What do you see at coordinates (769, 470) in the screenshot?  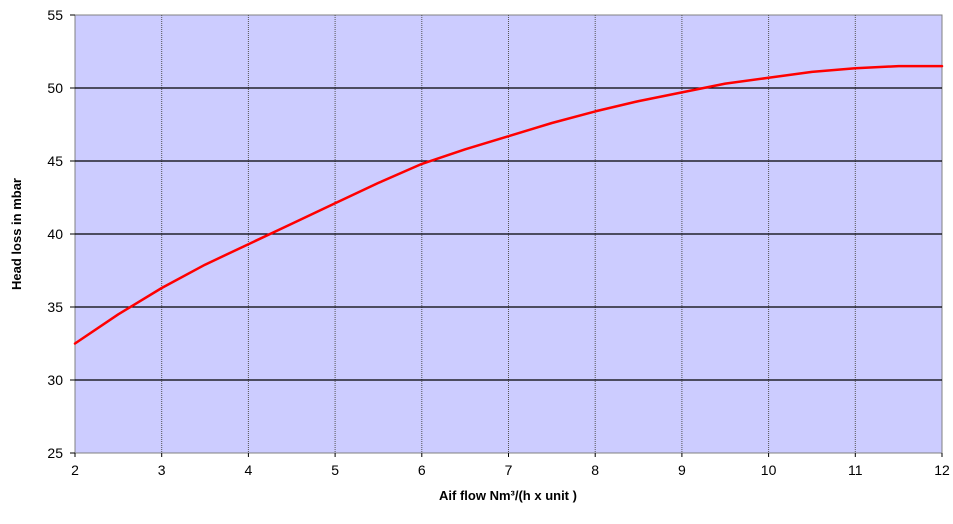 I see `x-tick-label: 10` at bounding box center [769, 470].